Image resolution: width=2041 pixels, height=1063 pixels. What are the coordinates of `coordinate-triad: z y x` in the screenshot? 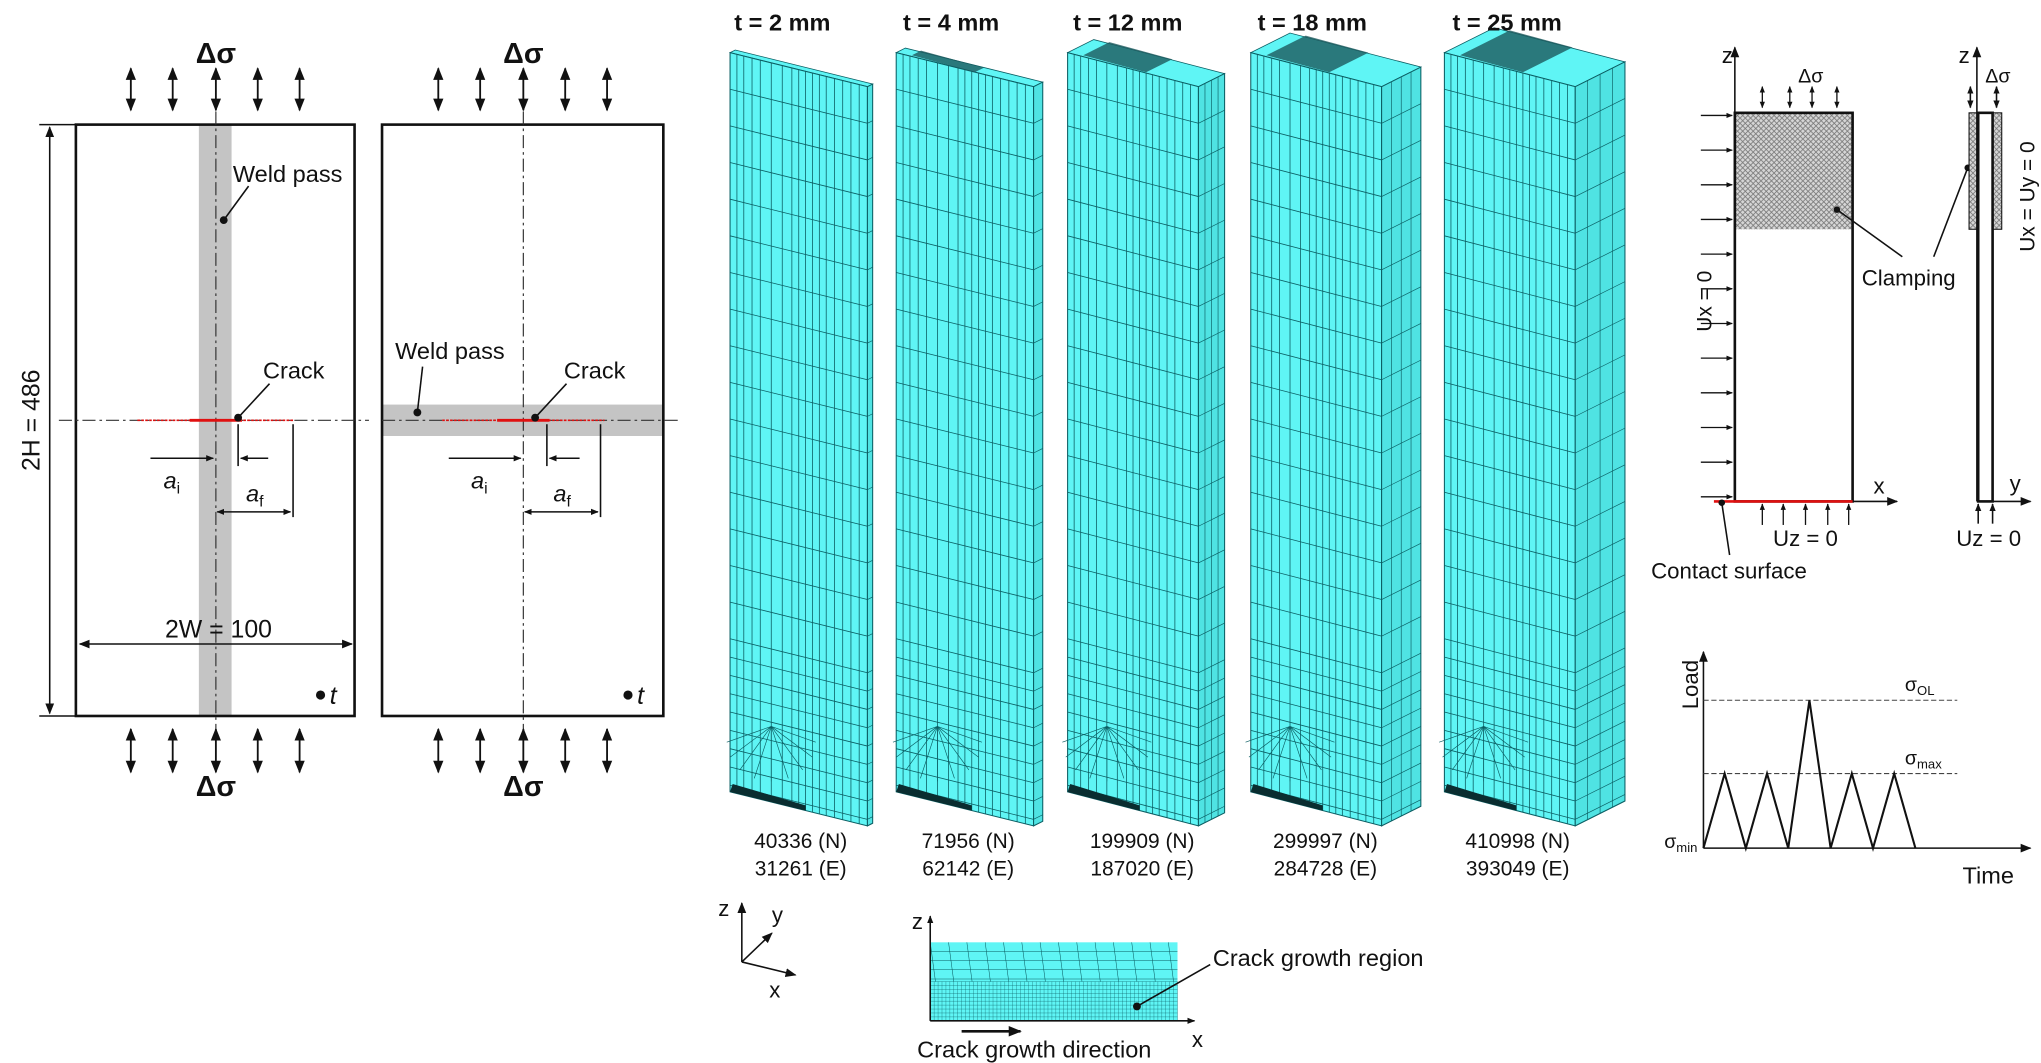 It's located at (757, 949).